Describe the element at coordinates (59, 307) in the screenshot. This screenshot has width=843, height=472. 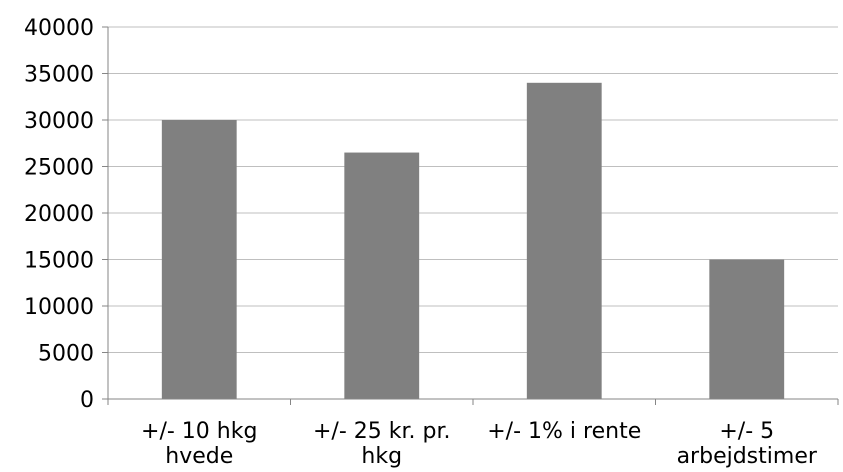
I see `y-tick-label: 10000` at that location.